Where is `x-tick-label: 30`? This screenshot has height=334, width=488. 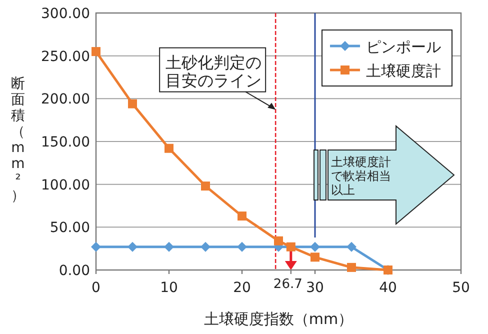 x-tick-label: 30 is located at coordinates (315, 288).